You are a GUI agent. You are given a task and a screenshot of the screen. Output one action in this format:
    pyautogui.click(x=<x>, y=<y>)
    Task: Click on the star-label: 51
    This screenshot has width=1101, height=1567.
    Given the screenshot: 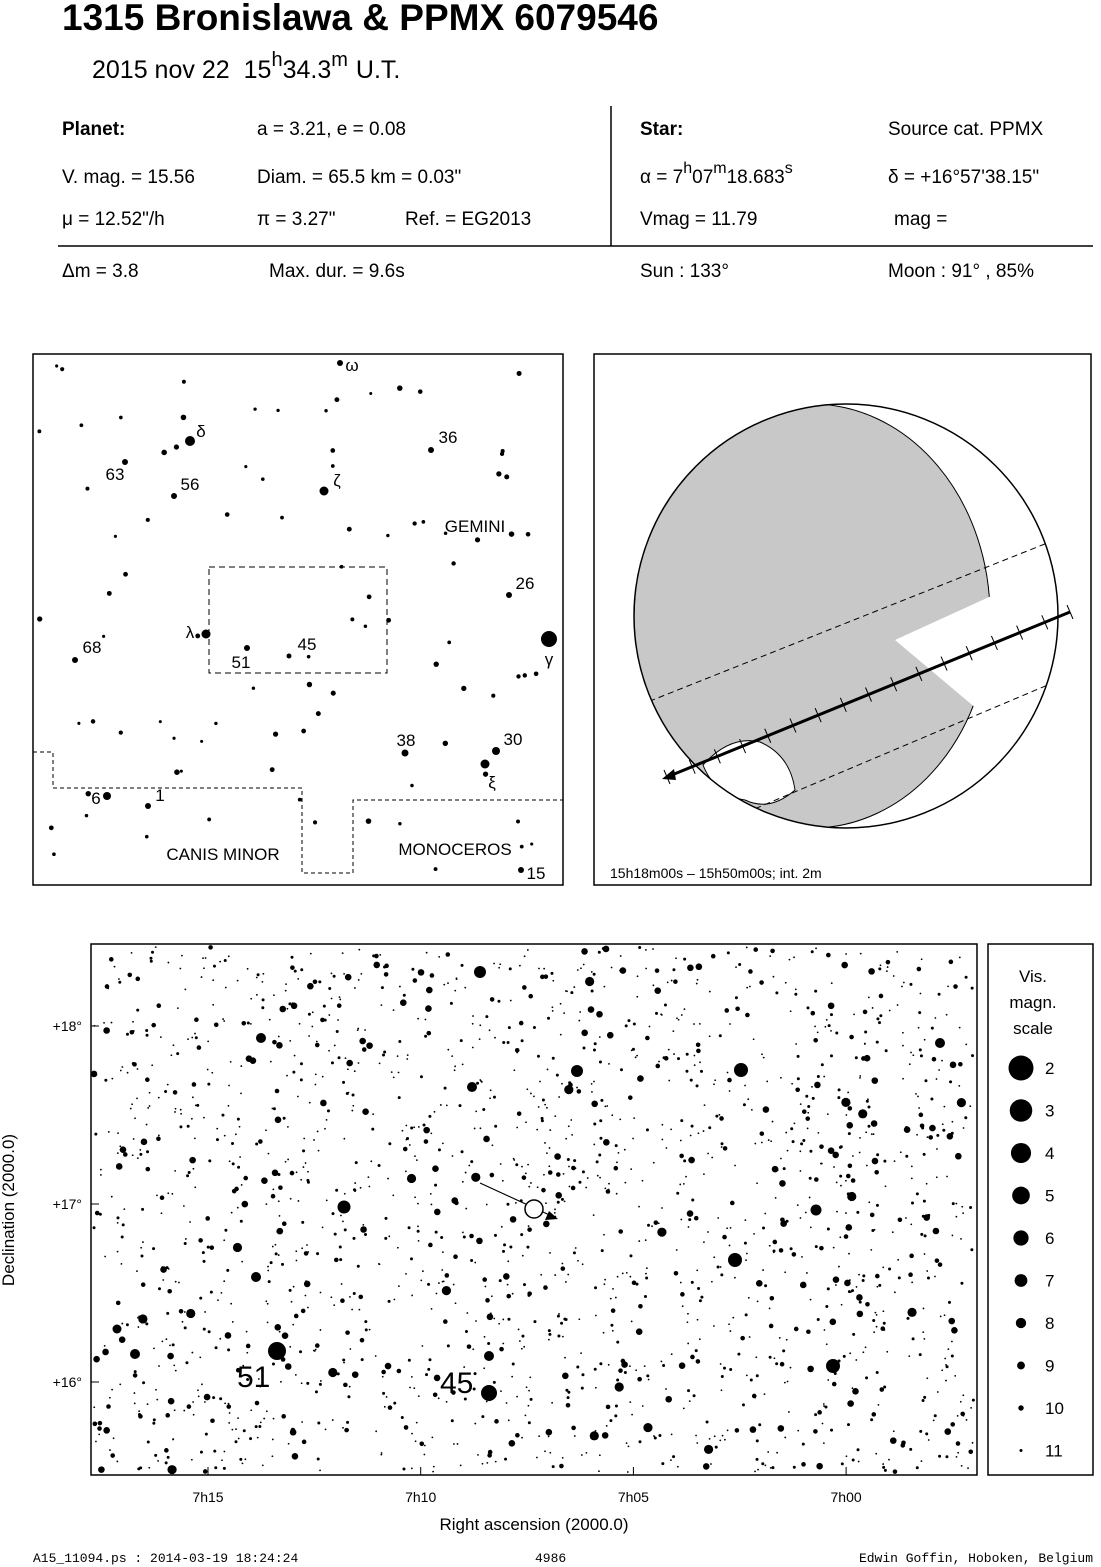 What is the action you would take?
    pyautogui.click(x=253, y=1377)
    